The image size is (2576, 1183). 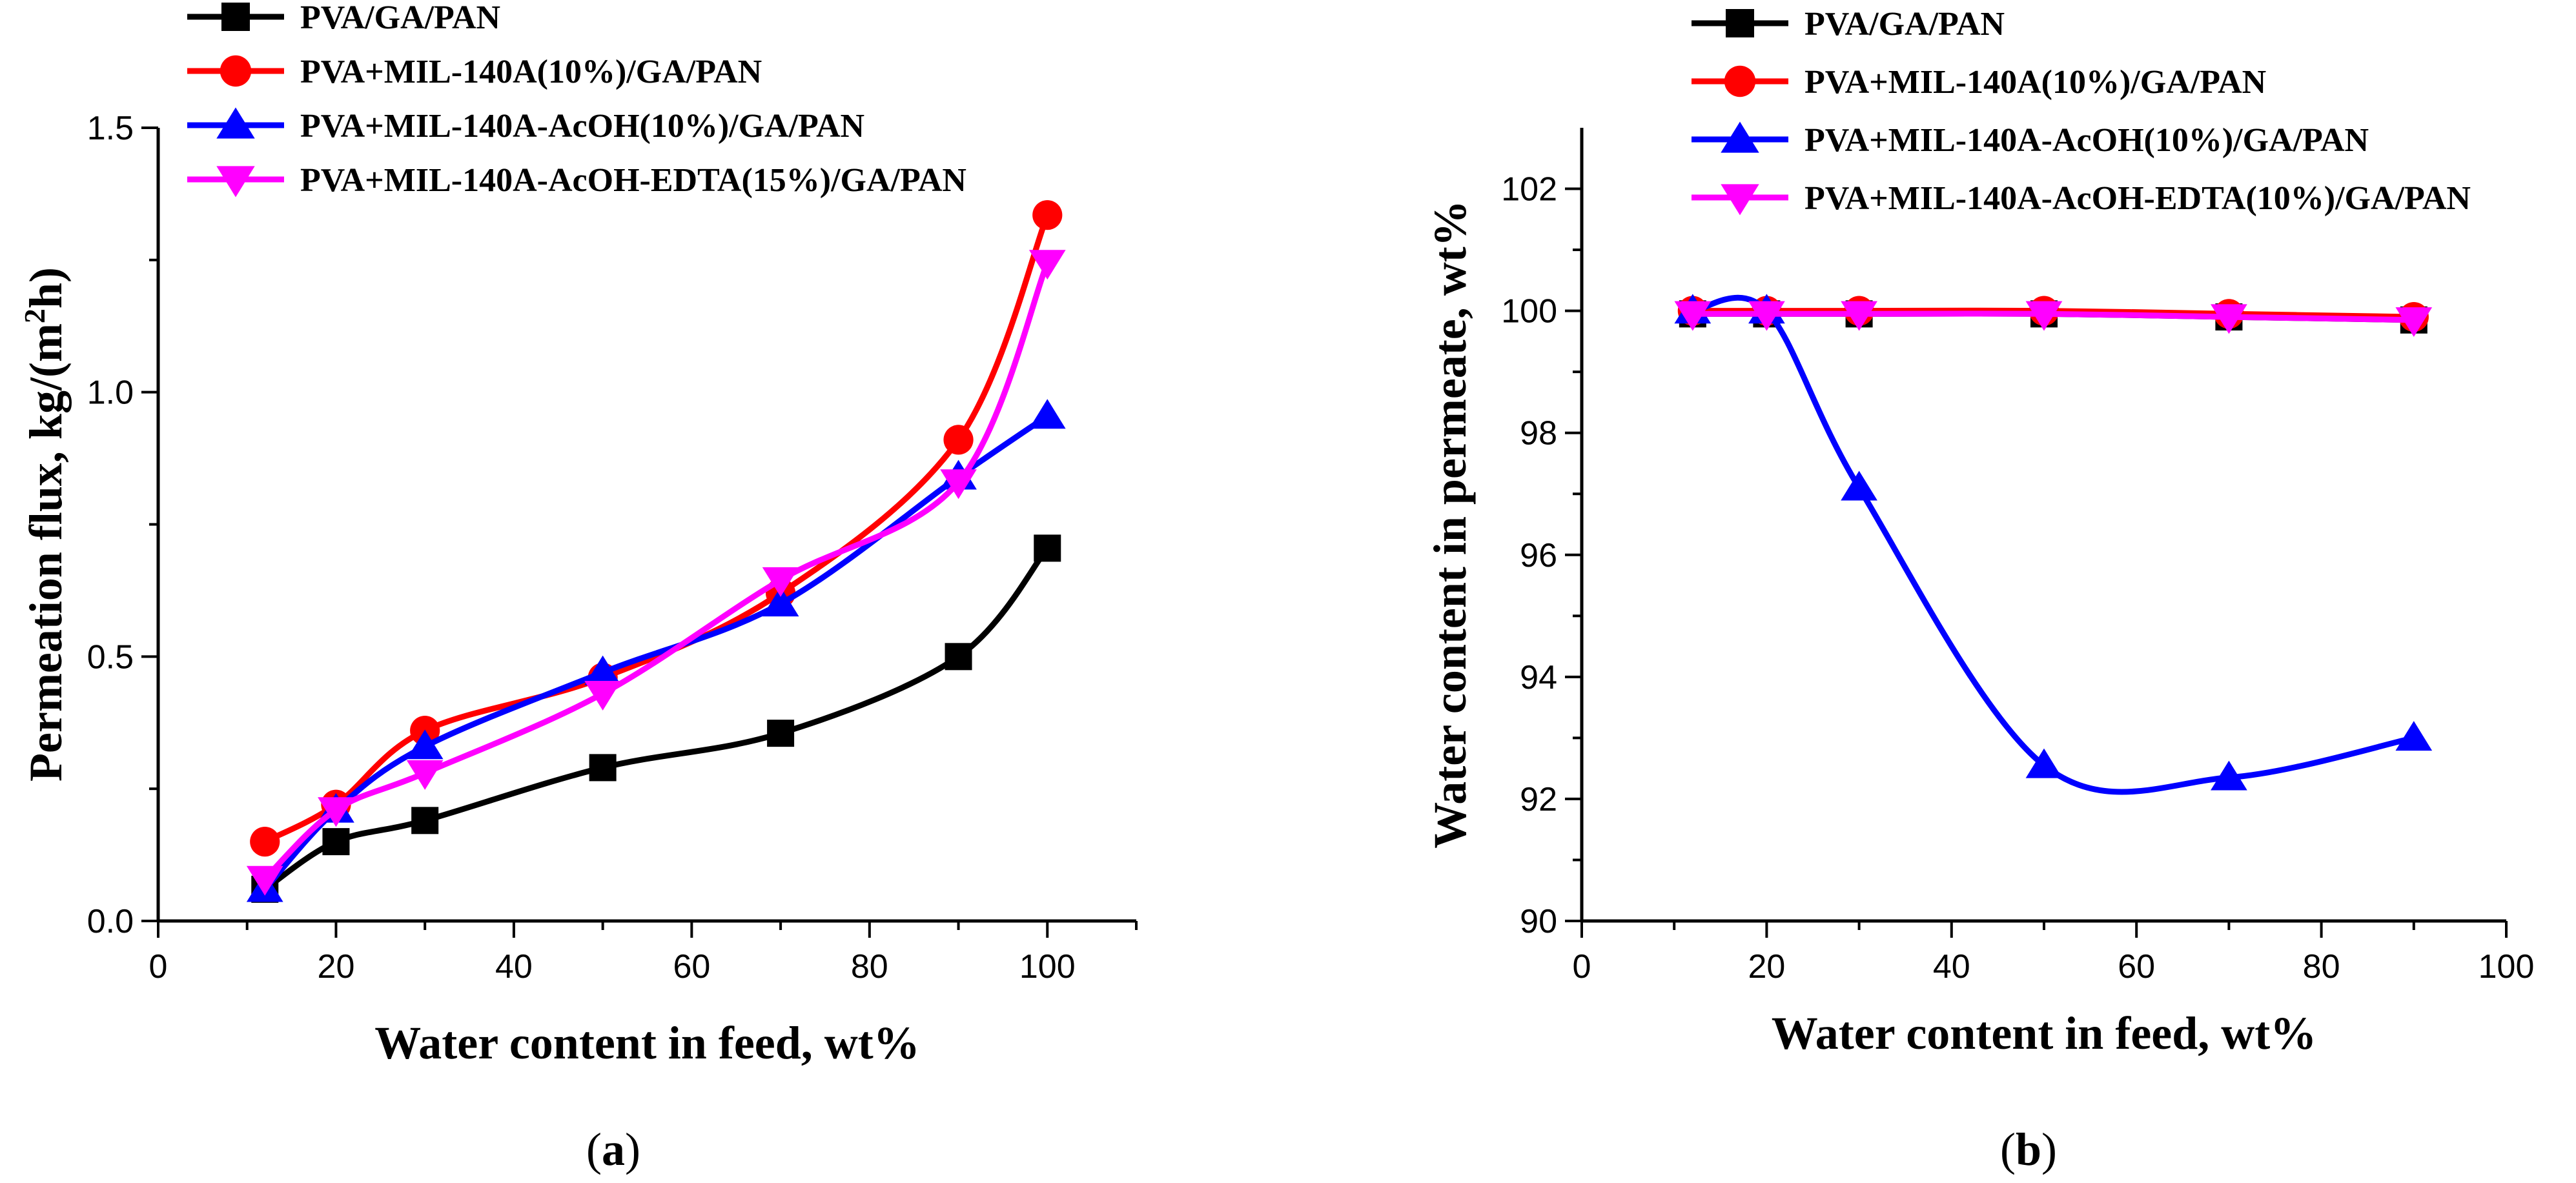 What do you see at coordinates (111, 393) in the screenshot?
I see `y-tick-label: 1.0` at bounding box center [111, 393].